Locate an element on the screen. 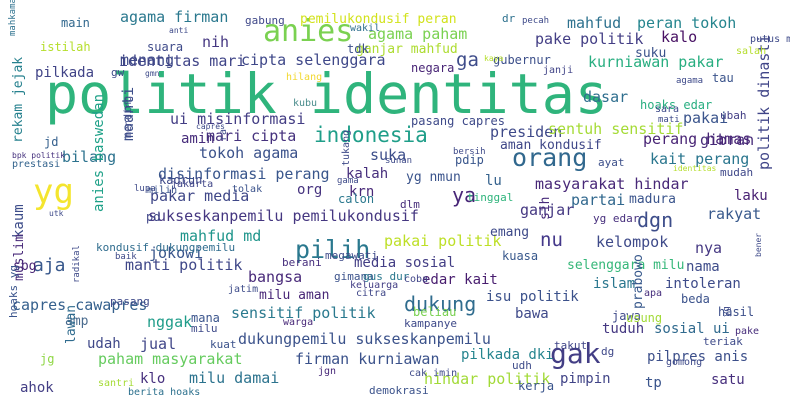 The width and height of the screenshot is (790, 405). cloud-word: ubah is located at coordinates (733, 115).